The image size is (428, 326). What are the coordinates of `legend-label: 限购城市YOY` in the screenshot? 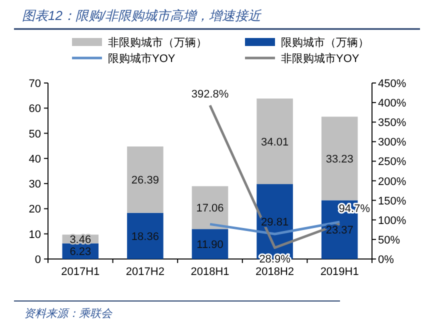 It's located at (142, 58).